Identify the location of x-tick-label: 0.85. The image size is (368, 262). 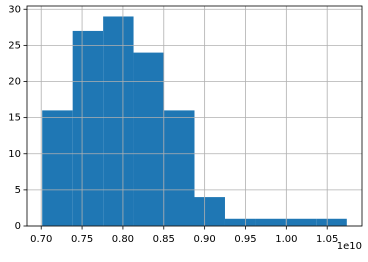
(164, 239).